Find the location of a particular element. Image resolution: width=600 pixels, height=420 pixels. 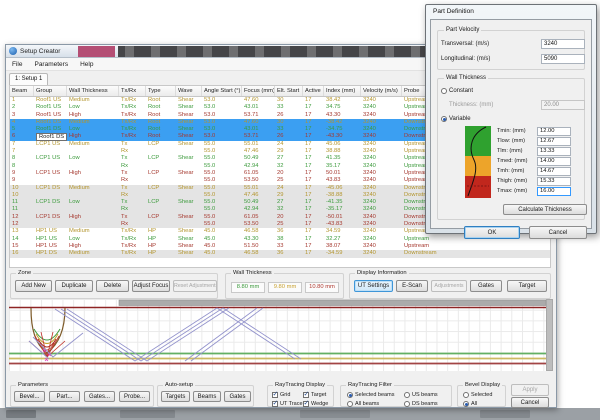

column-header: Active is located at coordinates (313, 91).